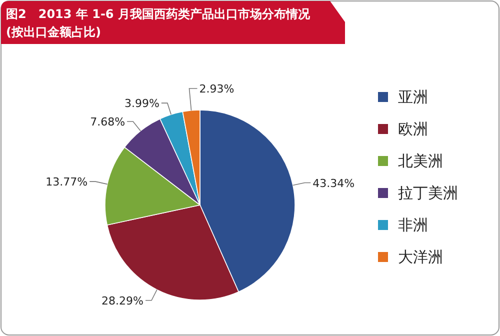  What do you see at coordinates (108, 122) in the screenshot?
I see `data-label: 7.68%` at bounding box center [108, 122].